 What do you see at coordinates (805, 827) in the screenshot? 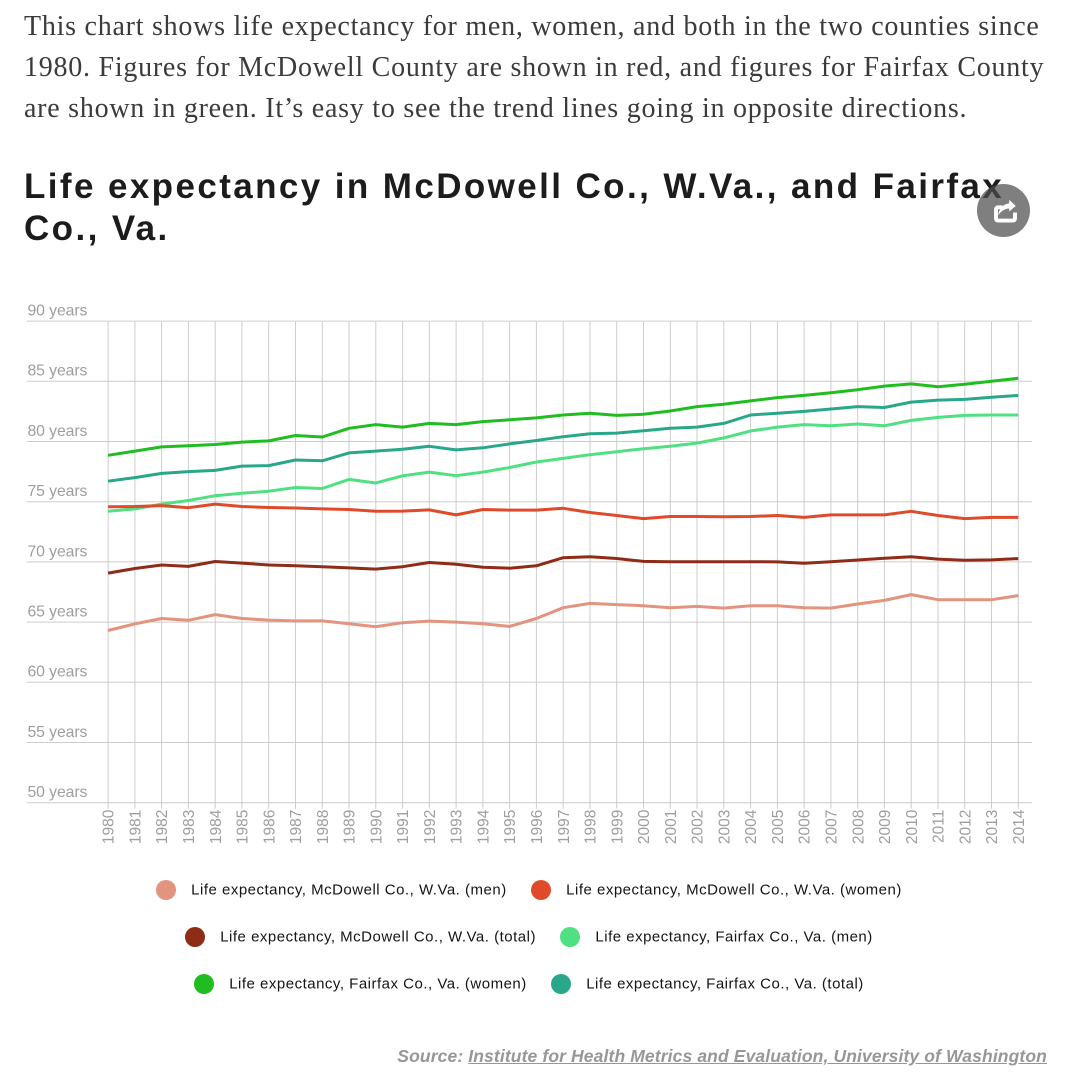
I see `svg-text: 2006` at bounding box center [805, 827].